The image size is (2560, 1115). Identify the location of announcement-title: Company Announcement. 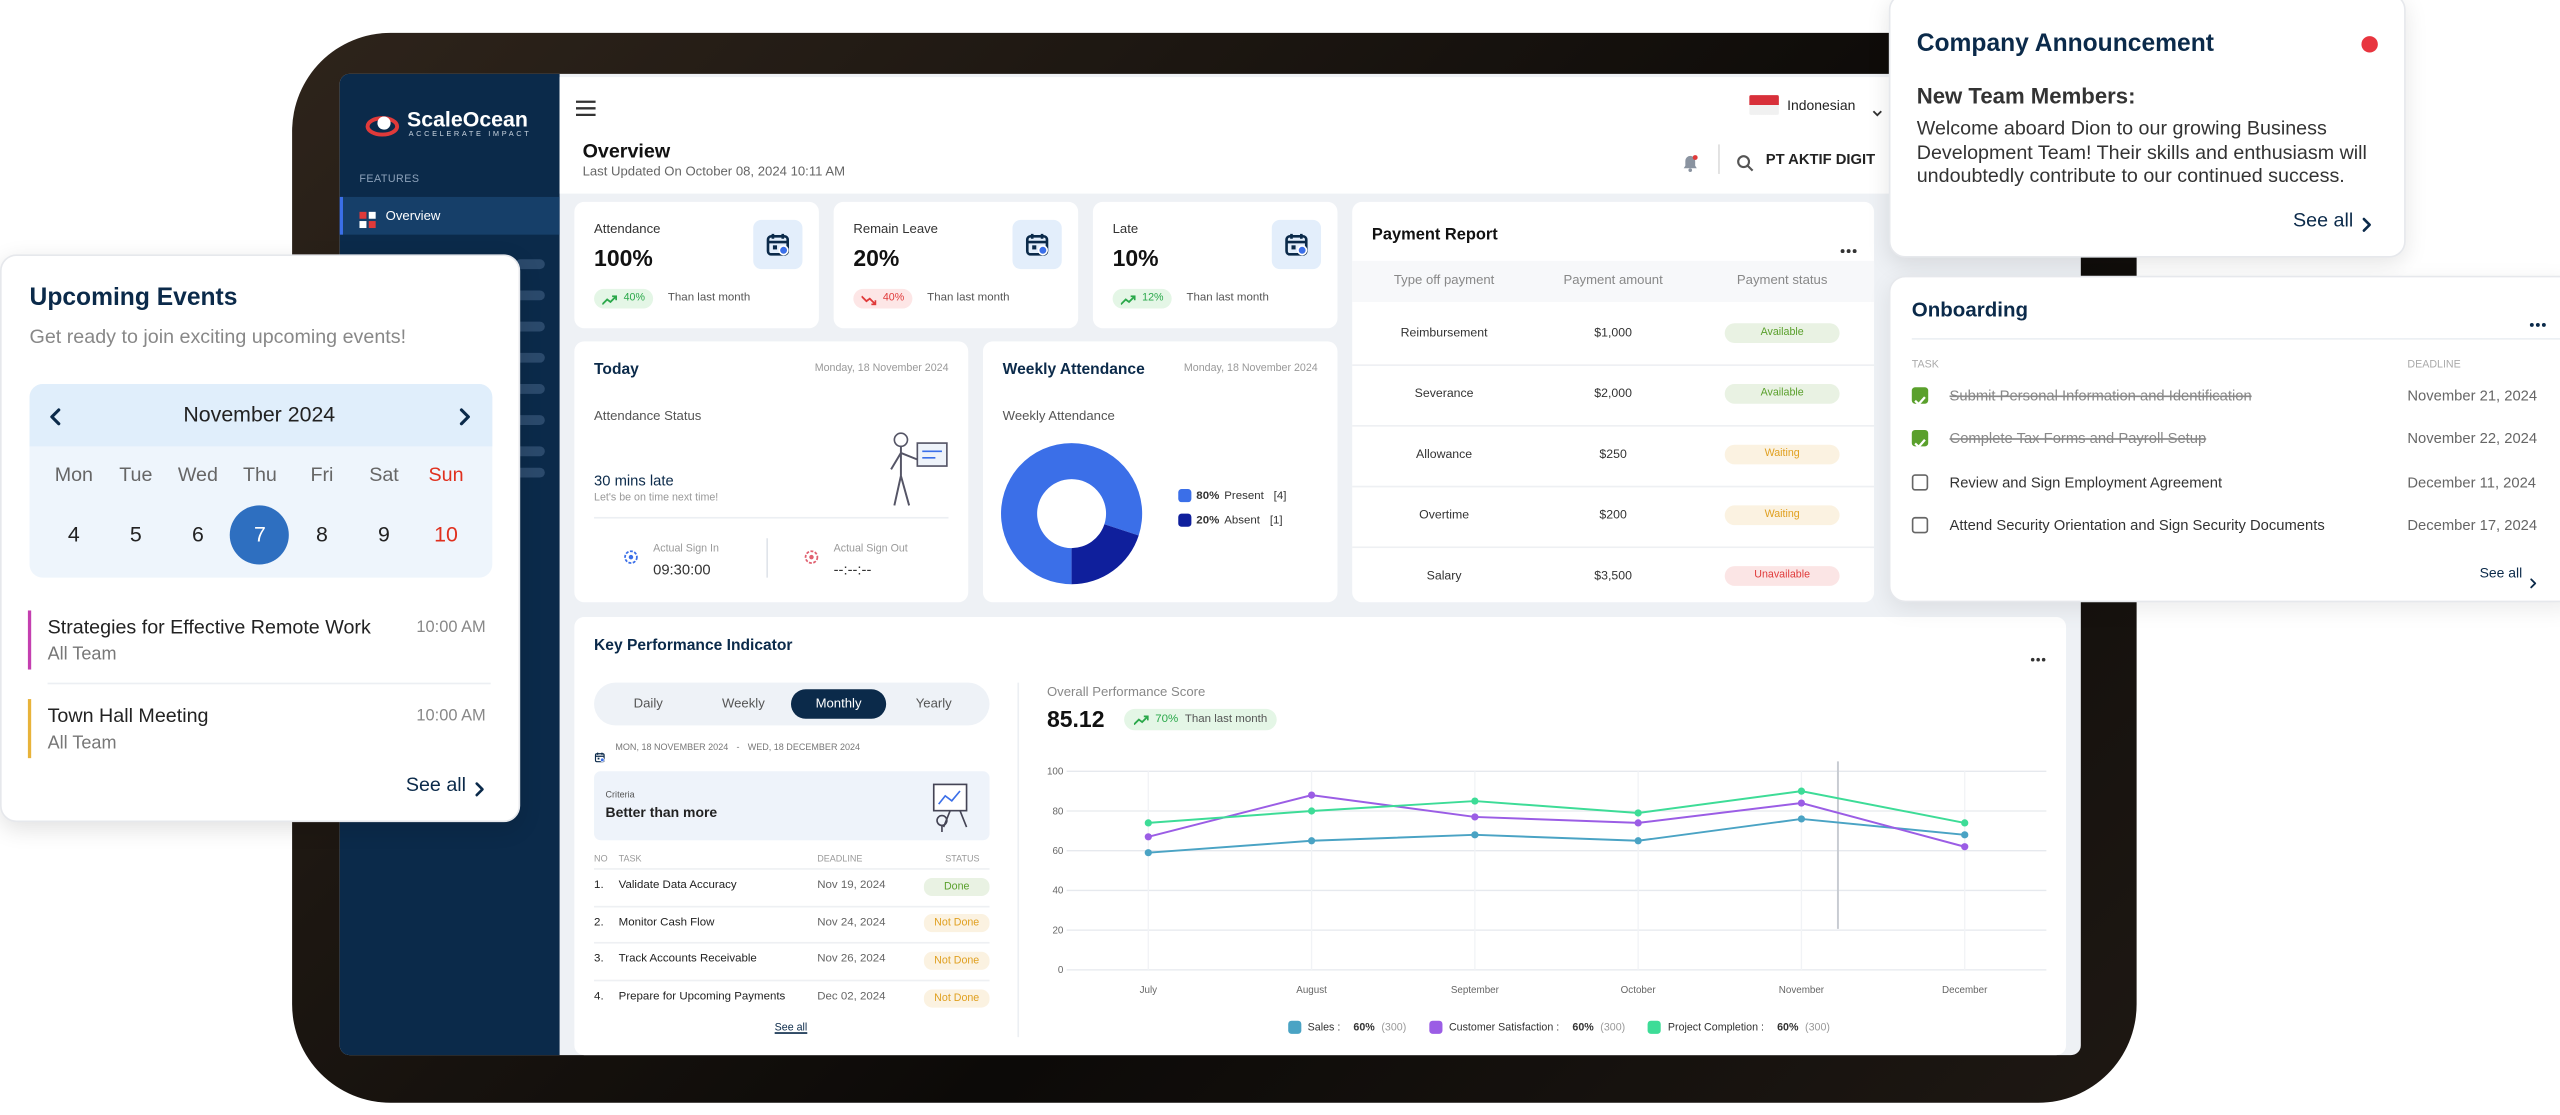
(2065, 43).